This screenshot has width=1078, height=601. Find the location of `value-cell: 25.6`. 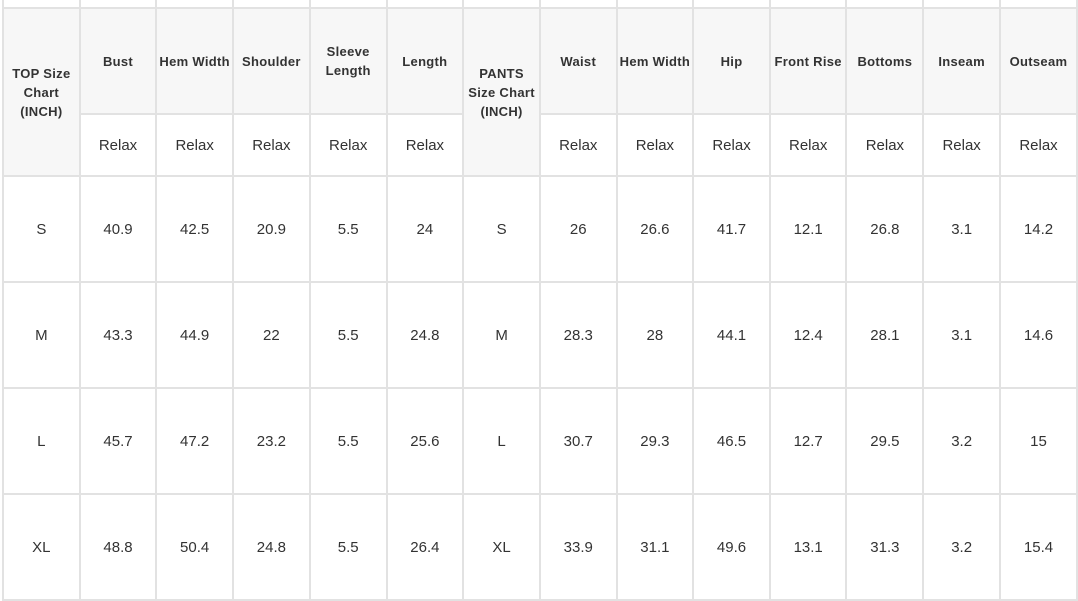

value-cell: 25.6 is located at coordinates (425, 441).